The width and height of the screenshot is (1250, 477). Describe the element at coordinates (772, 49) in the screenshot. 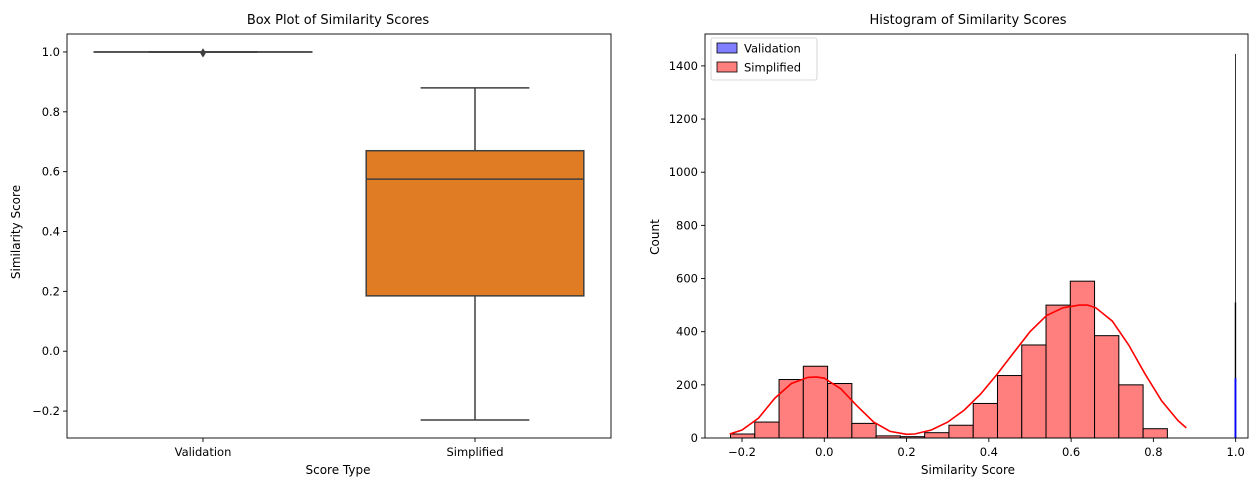

I see `legend-label-validation: Validation` at that location.